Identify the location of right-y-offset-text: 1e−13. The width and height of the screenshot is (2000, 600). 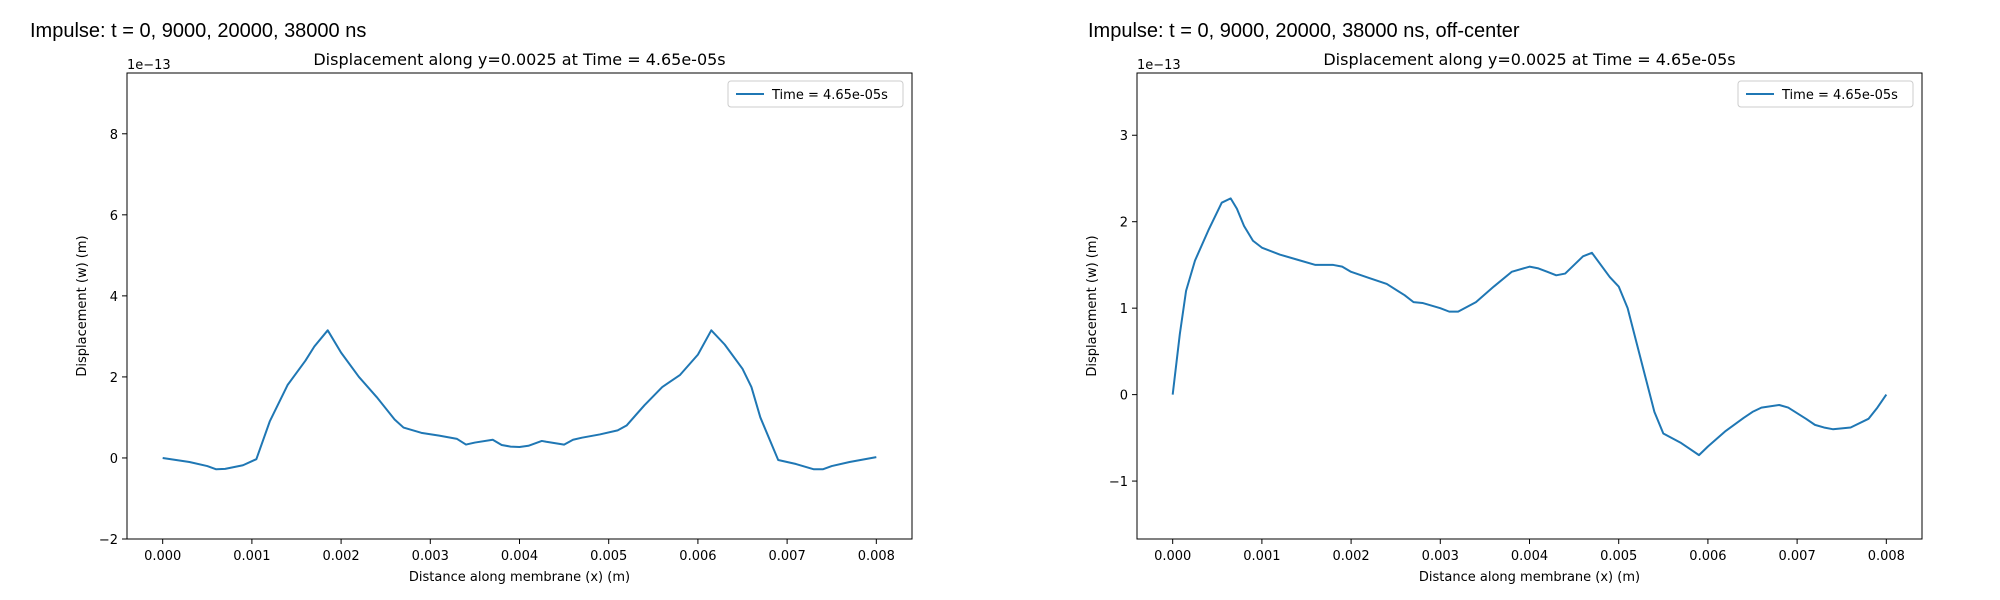
(1159, 65).